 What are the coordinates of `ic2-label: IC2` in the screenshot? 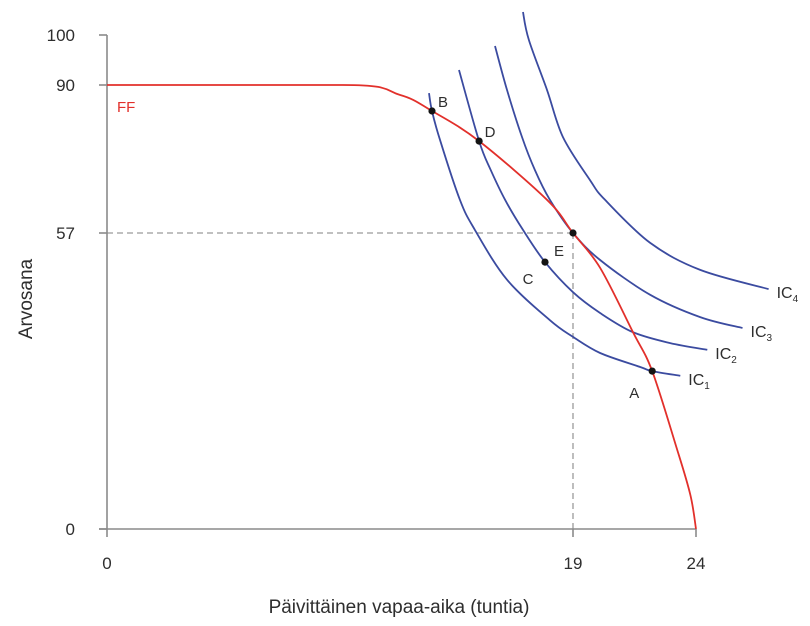 It's located at (726, 356).